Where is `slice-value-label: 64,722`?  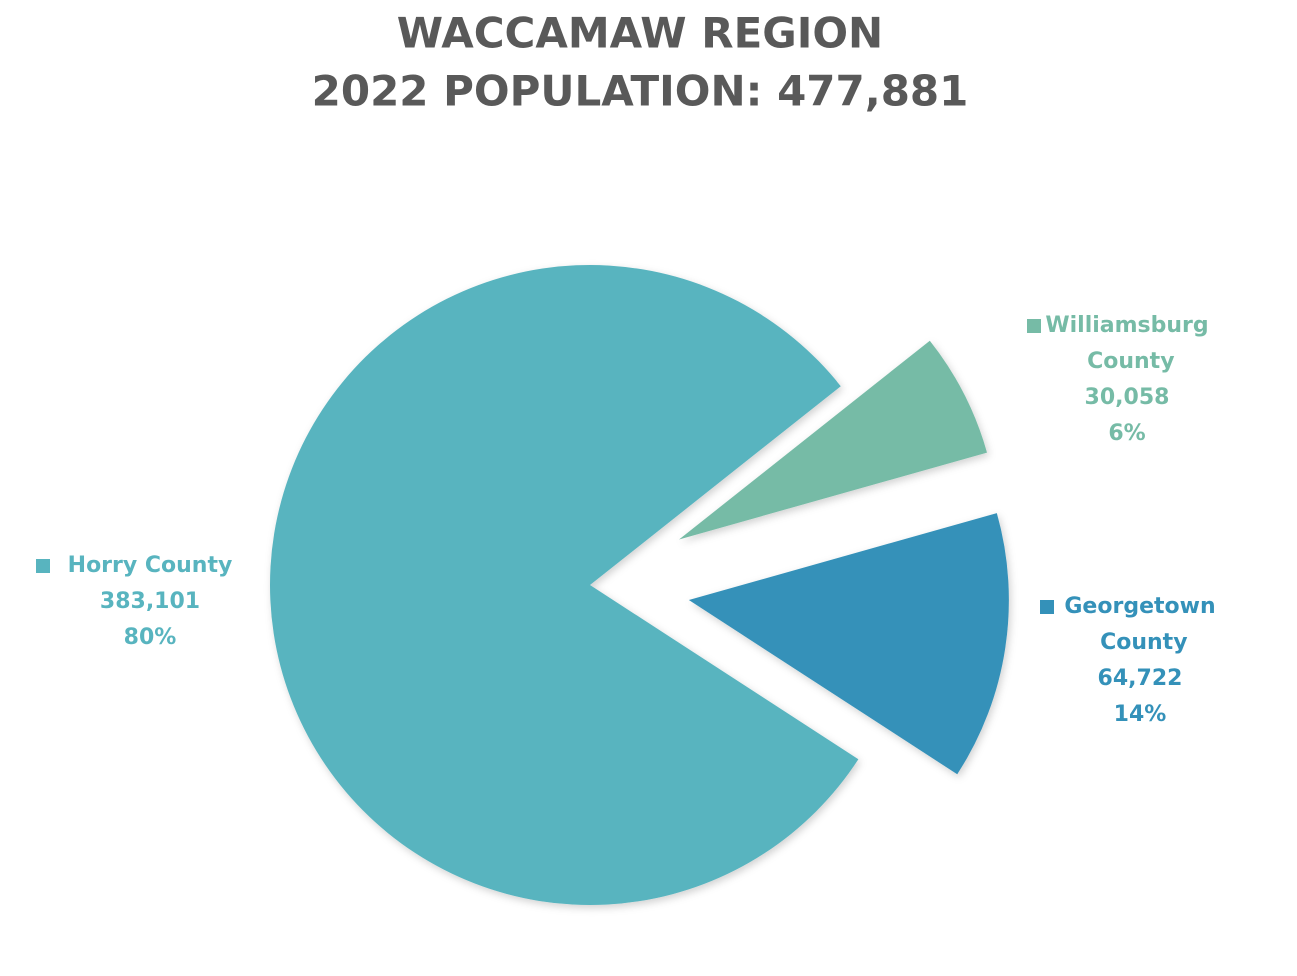
slice-value-label: 64,722 is located at coordinates (1140, 678).